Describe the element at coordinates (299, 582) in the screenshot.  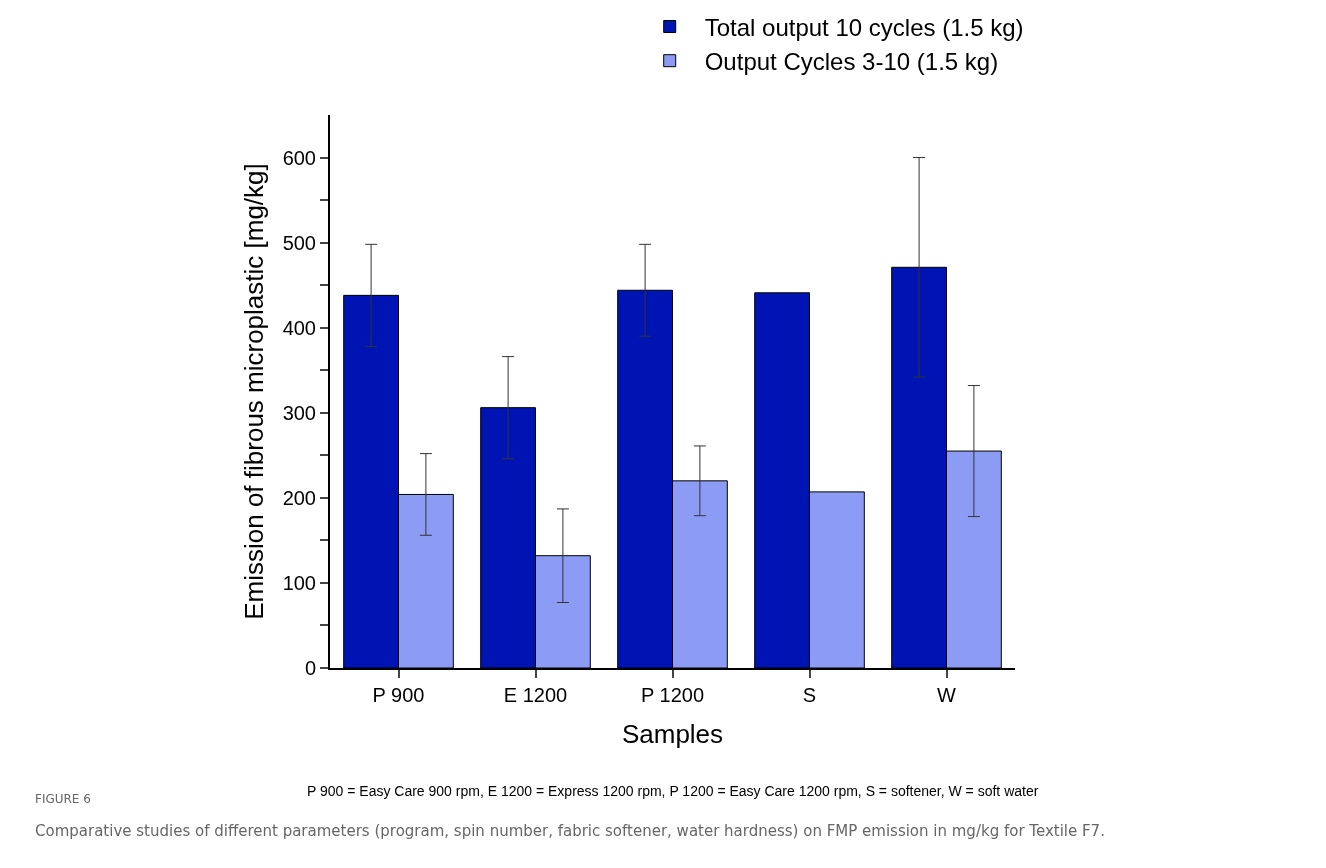
I see `y-tick-label: 100` at that location.